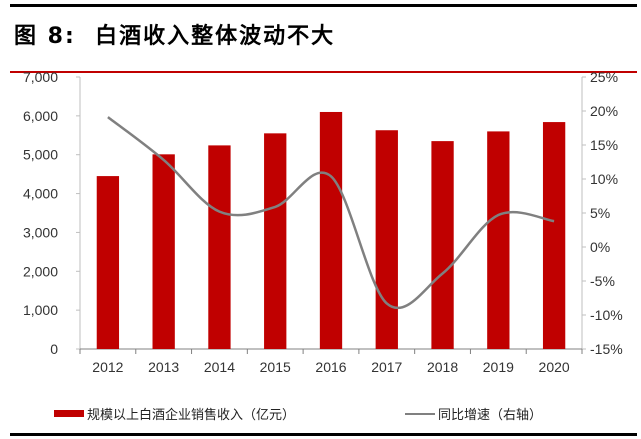 This screenshot has height=439, width=641. Describe the element at coordinates (40, 271) in the screenshot. I see `left-tick-label: 2,000` at that location.